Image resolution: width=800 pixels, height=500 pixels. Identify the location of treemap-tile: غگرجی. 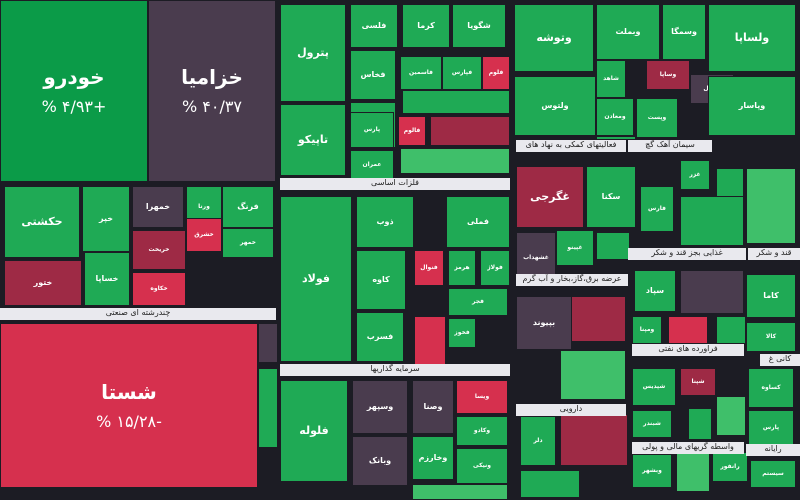
(550, 197).